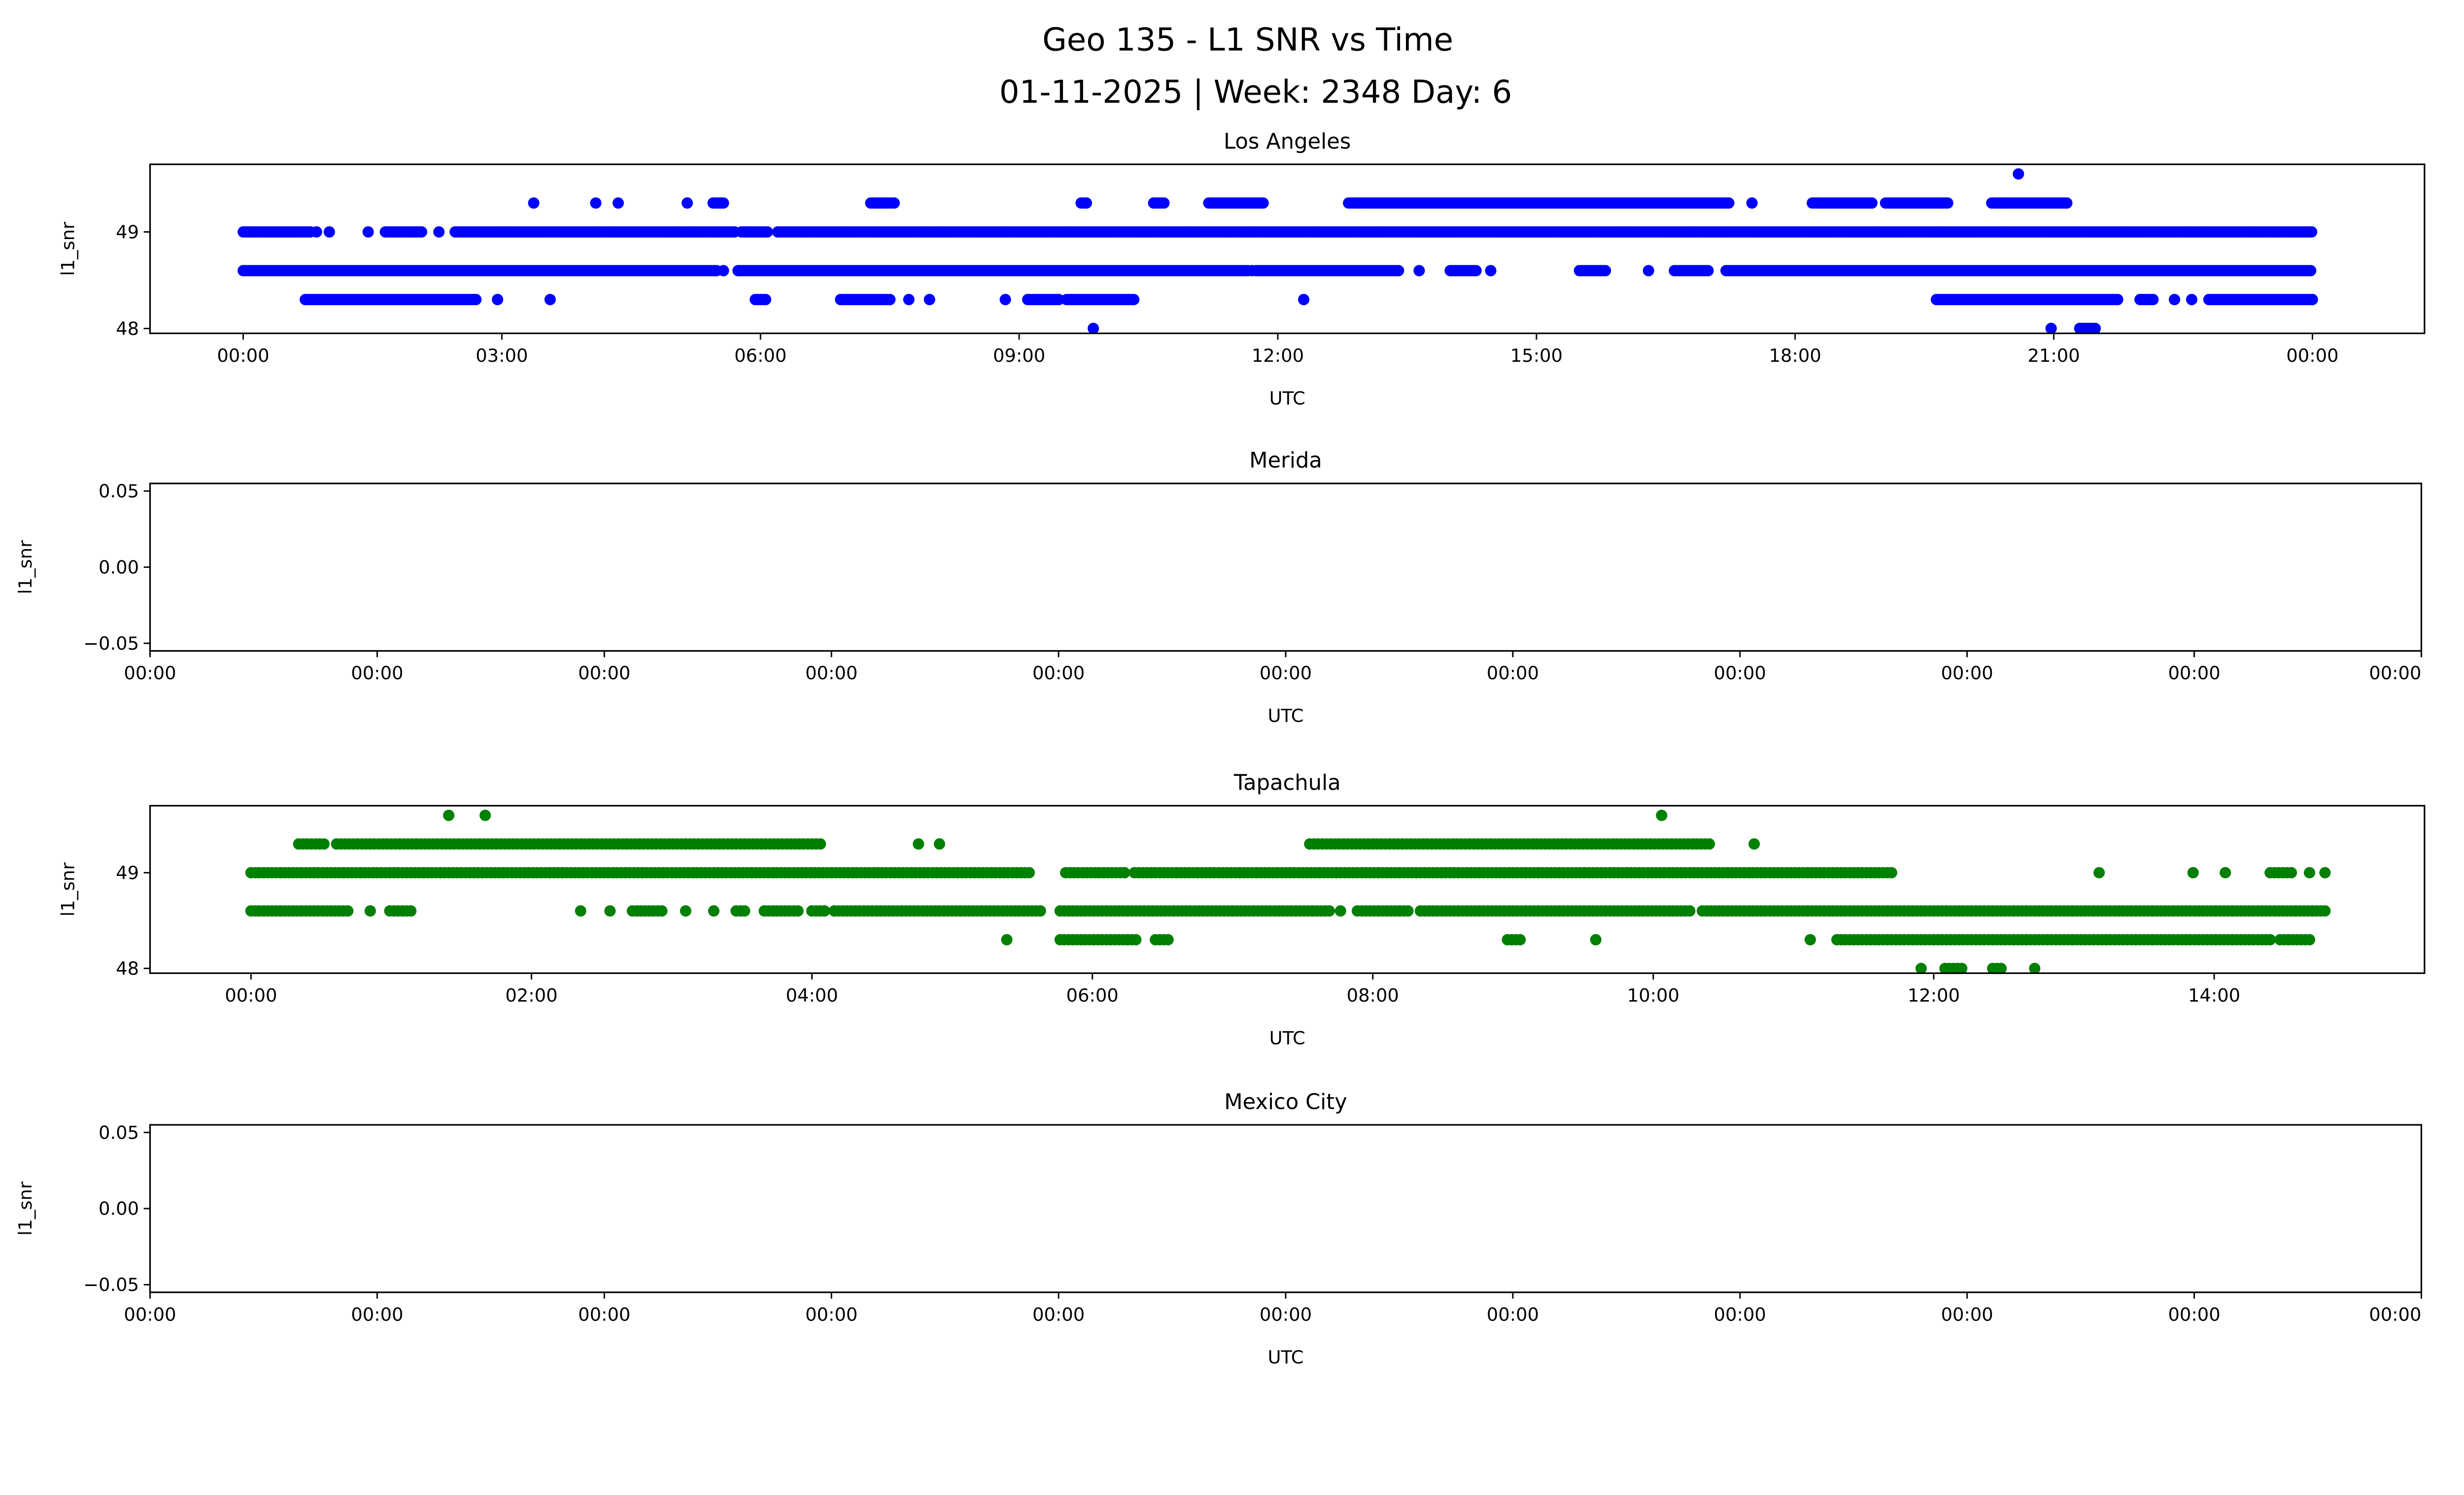 Image resolution: width=2464 pixels, height=1495 pixels. What do you see at coordinates (119, 567) in the screenshot?
I see `y-tick-label: 0.00` at bounding box center [119, 567].